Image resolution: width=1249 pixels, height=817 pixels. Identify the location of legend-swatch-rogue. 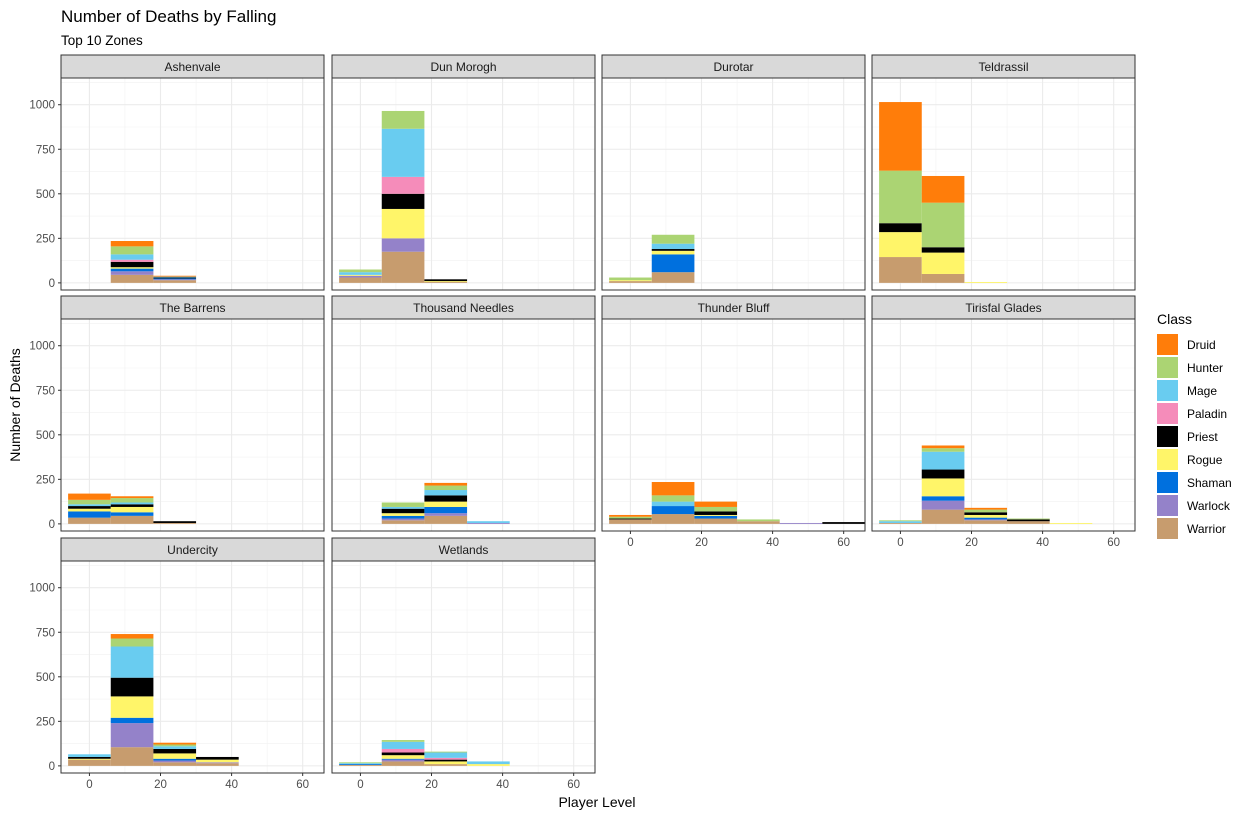
(1167, 459).